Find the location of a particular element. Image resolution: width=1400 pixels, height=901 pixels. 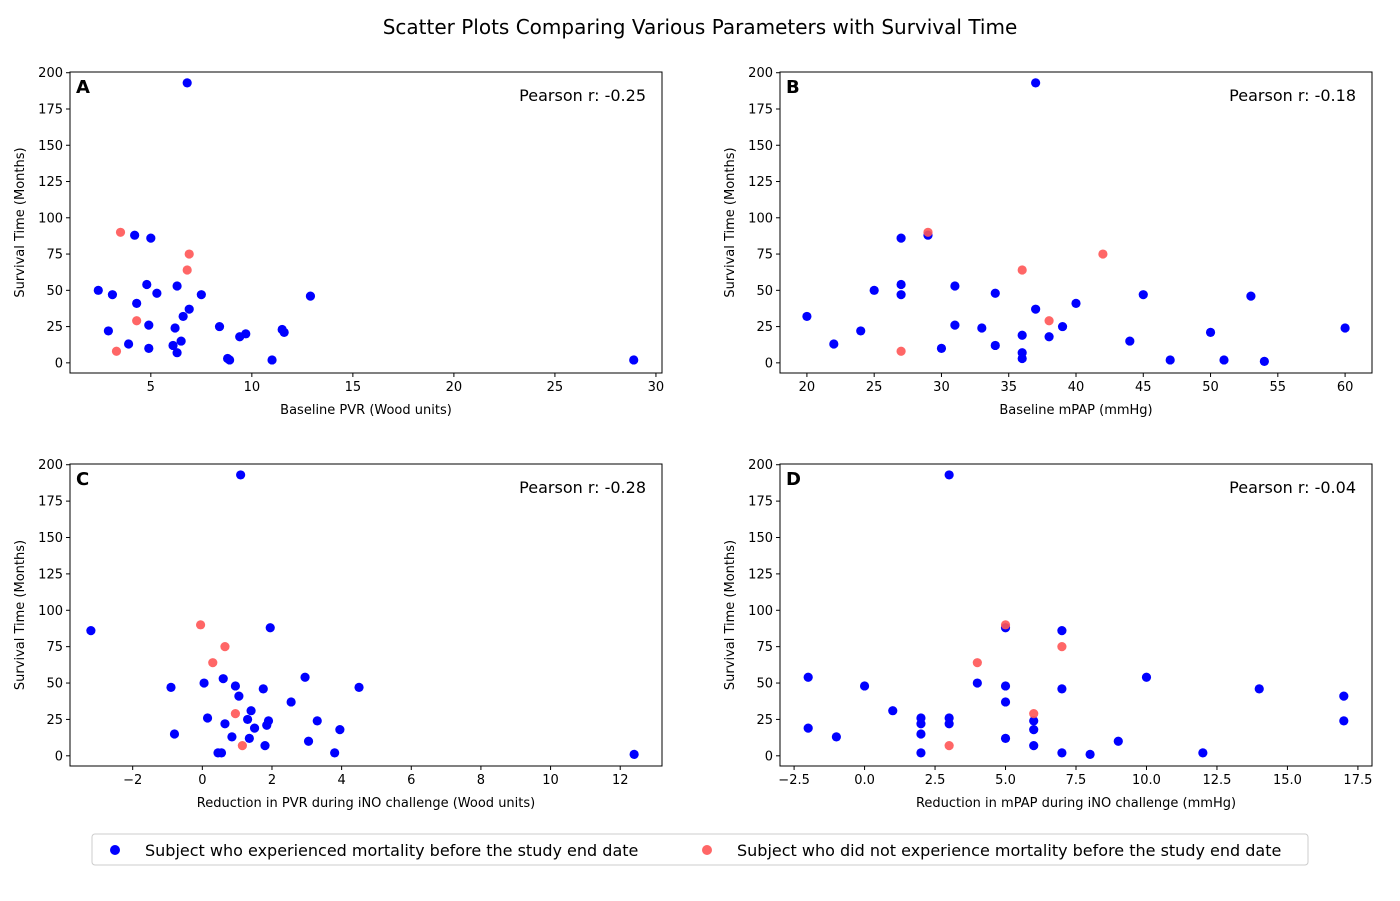

x-tick-label: 5 is located at coordinates (151, 387).